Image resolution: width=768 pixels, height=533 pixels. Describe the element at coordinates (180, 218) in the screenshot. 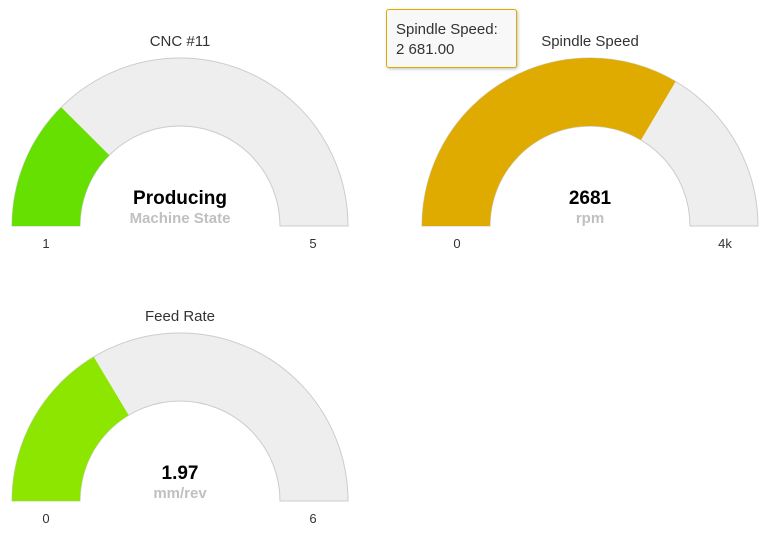

I see `gauge-unit-label: Machine State` at that location.